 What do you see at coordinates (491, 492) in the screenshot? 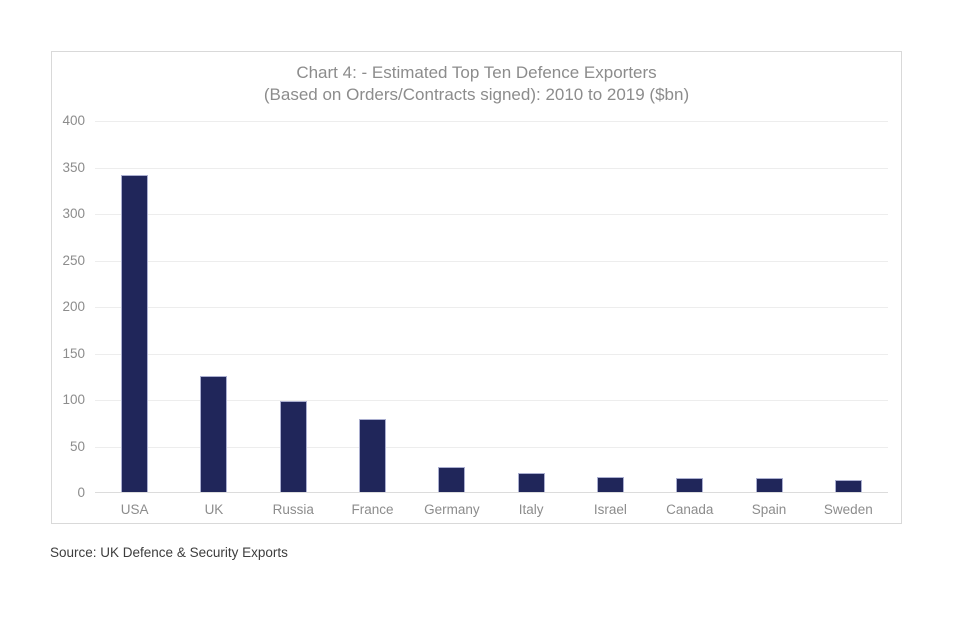
I see `x-axis-line` at bounding box center [491, 492].